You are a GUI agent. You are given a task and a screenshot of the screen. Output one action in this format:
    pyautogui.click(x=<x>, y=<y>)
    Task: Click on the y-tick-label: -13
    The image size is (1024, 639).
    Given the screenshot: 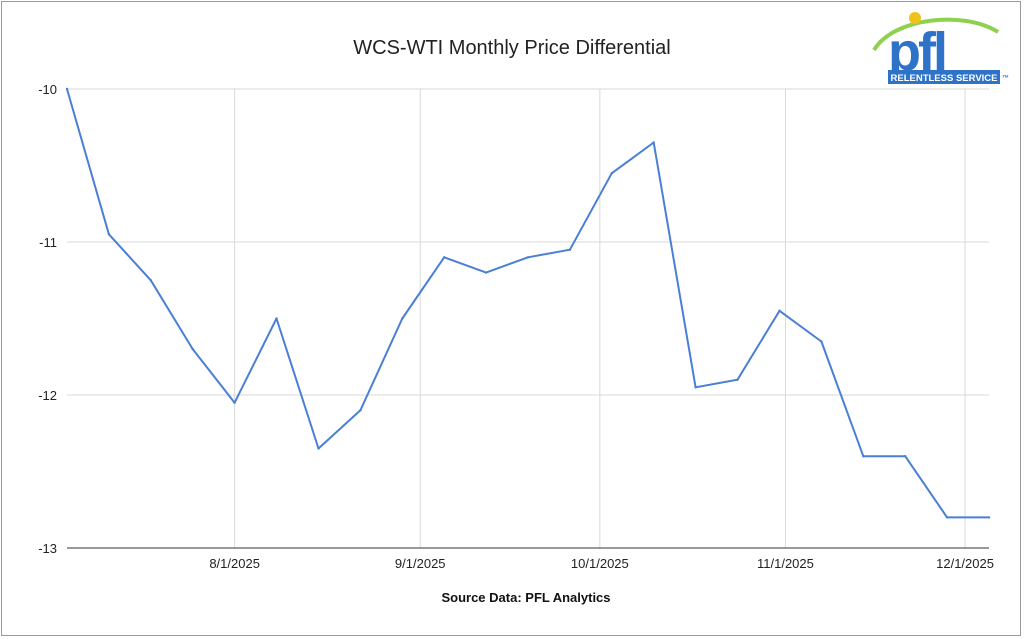 What is the action you would take?
    pyautogui.click(x=47, y=548)
    